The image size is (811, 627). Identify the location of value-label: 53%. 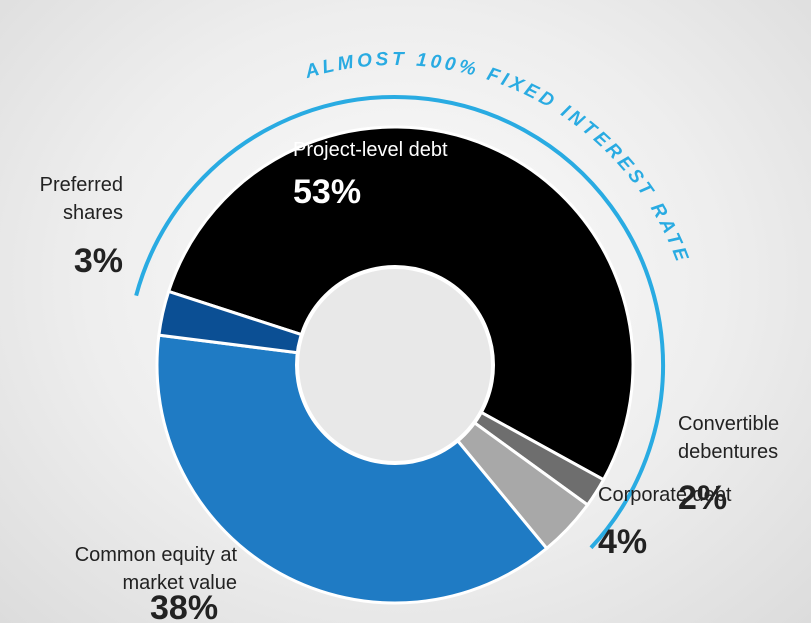
(327, 192).